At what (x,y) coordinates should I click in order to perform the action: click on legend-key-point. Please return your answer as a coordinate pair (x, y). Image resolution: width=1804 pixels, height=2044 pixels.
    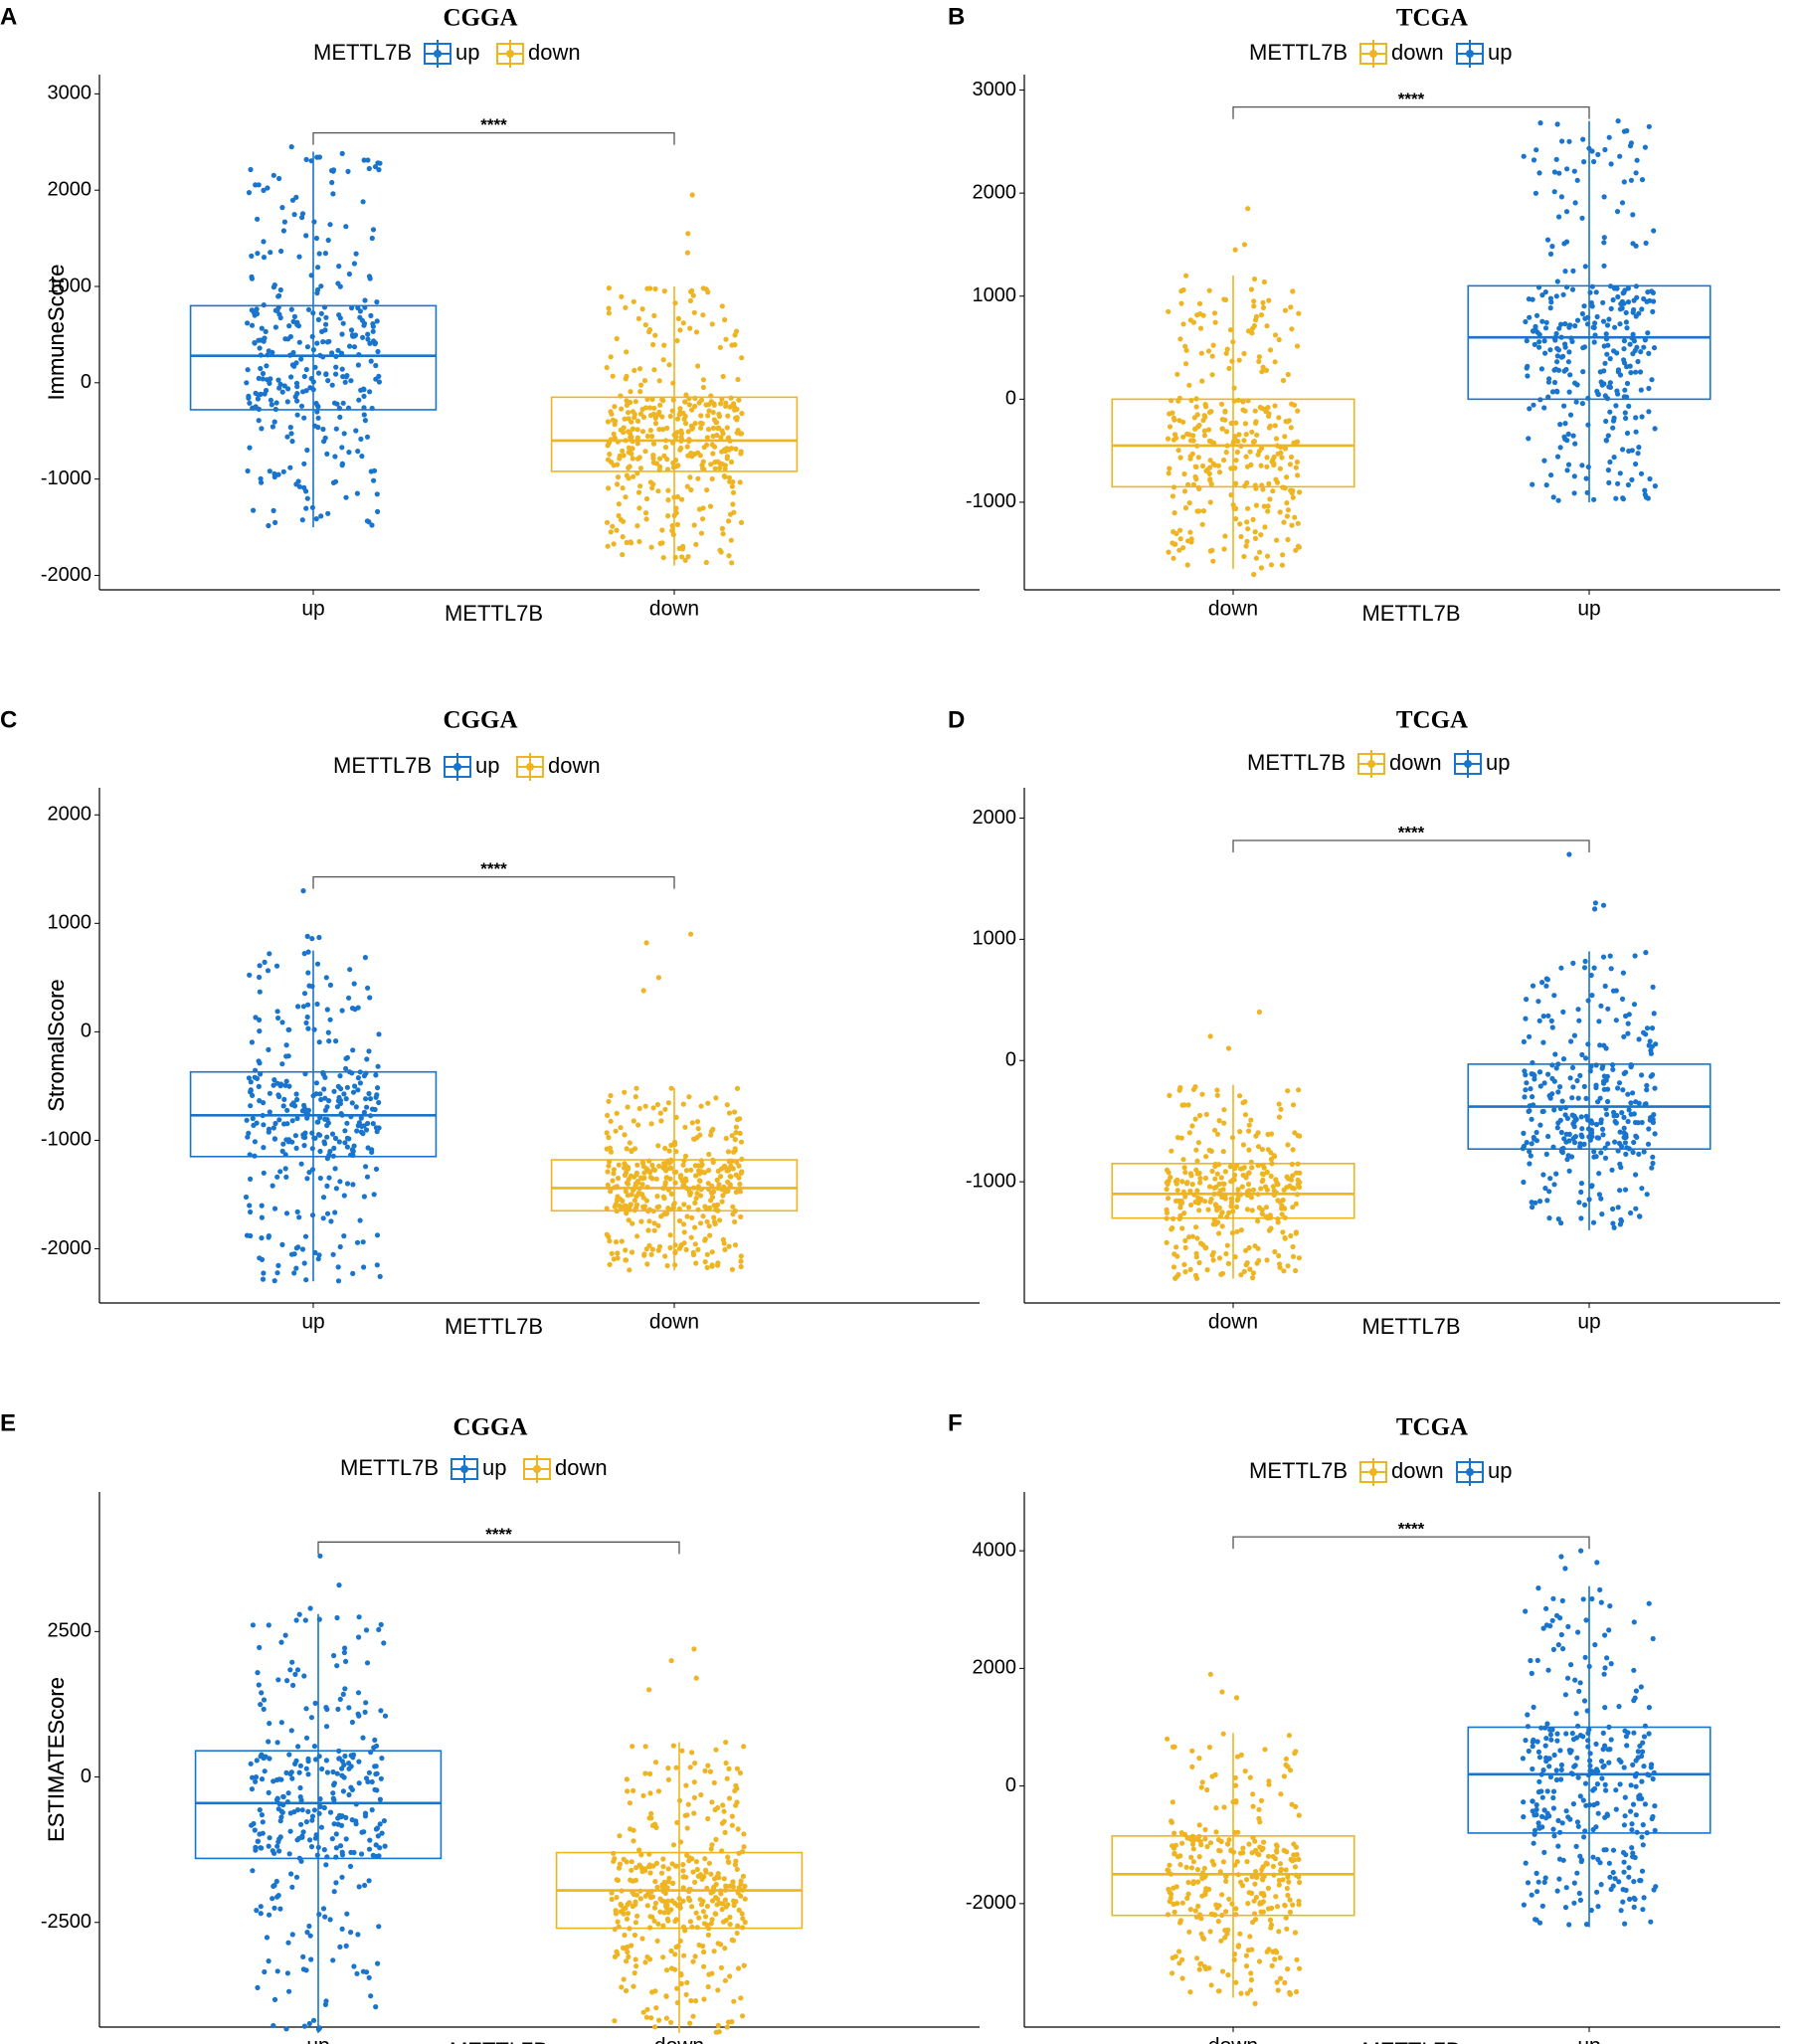
    Looking at the image, I should click on (537, 1469).